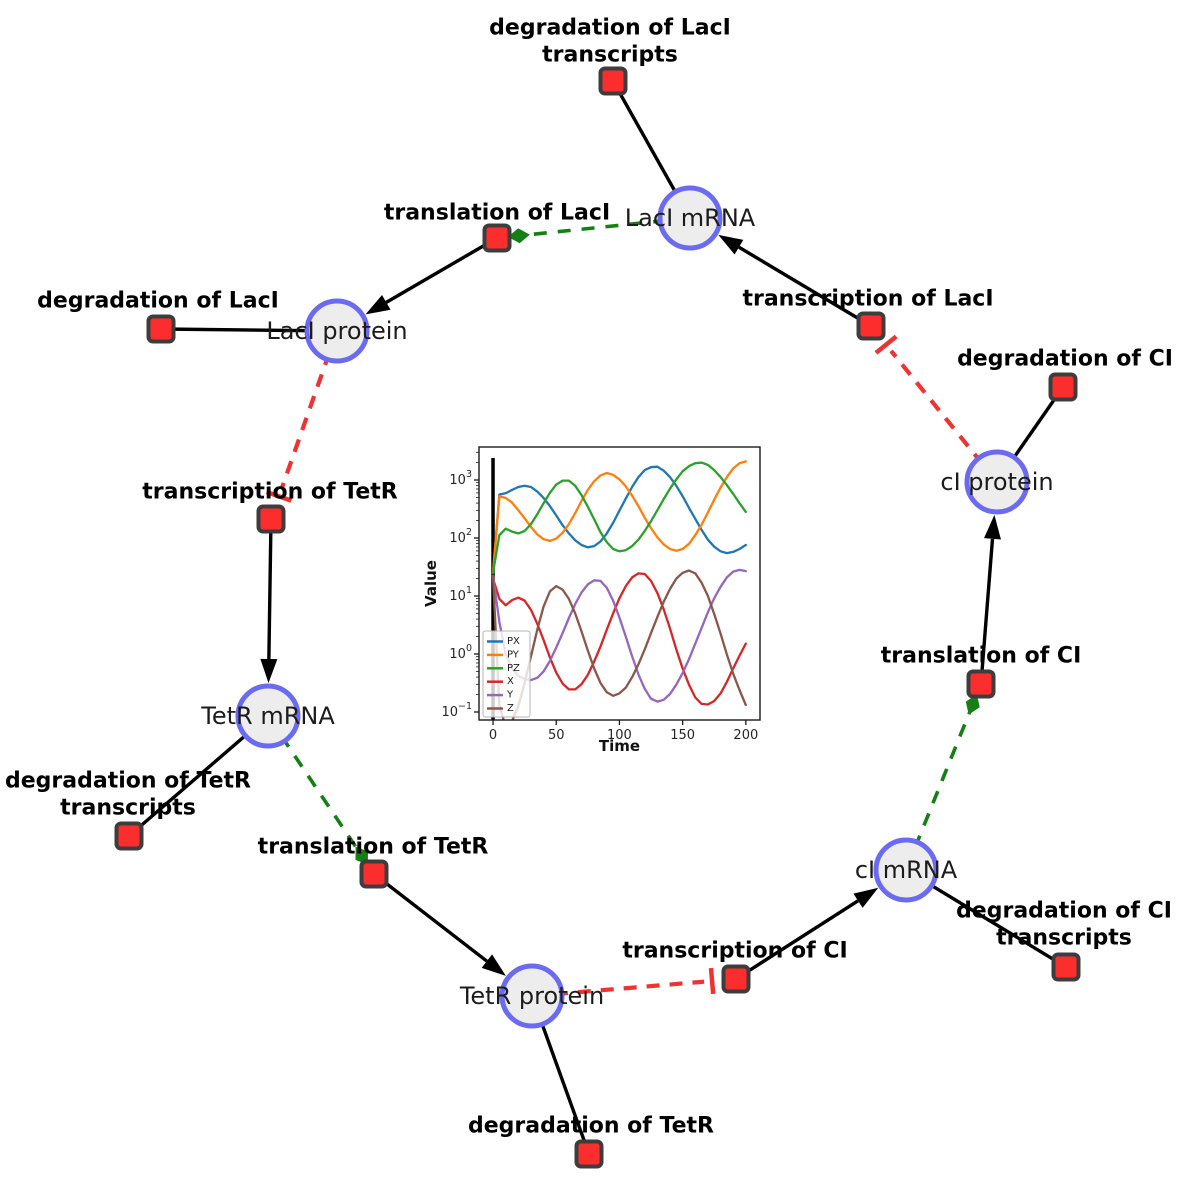  Describe the element at coordinates (987, 611) in the screenshot. I see `edge-product-translation-ci-to-ci-protein` at that location.